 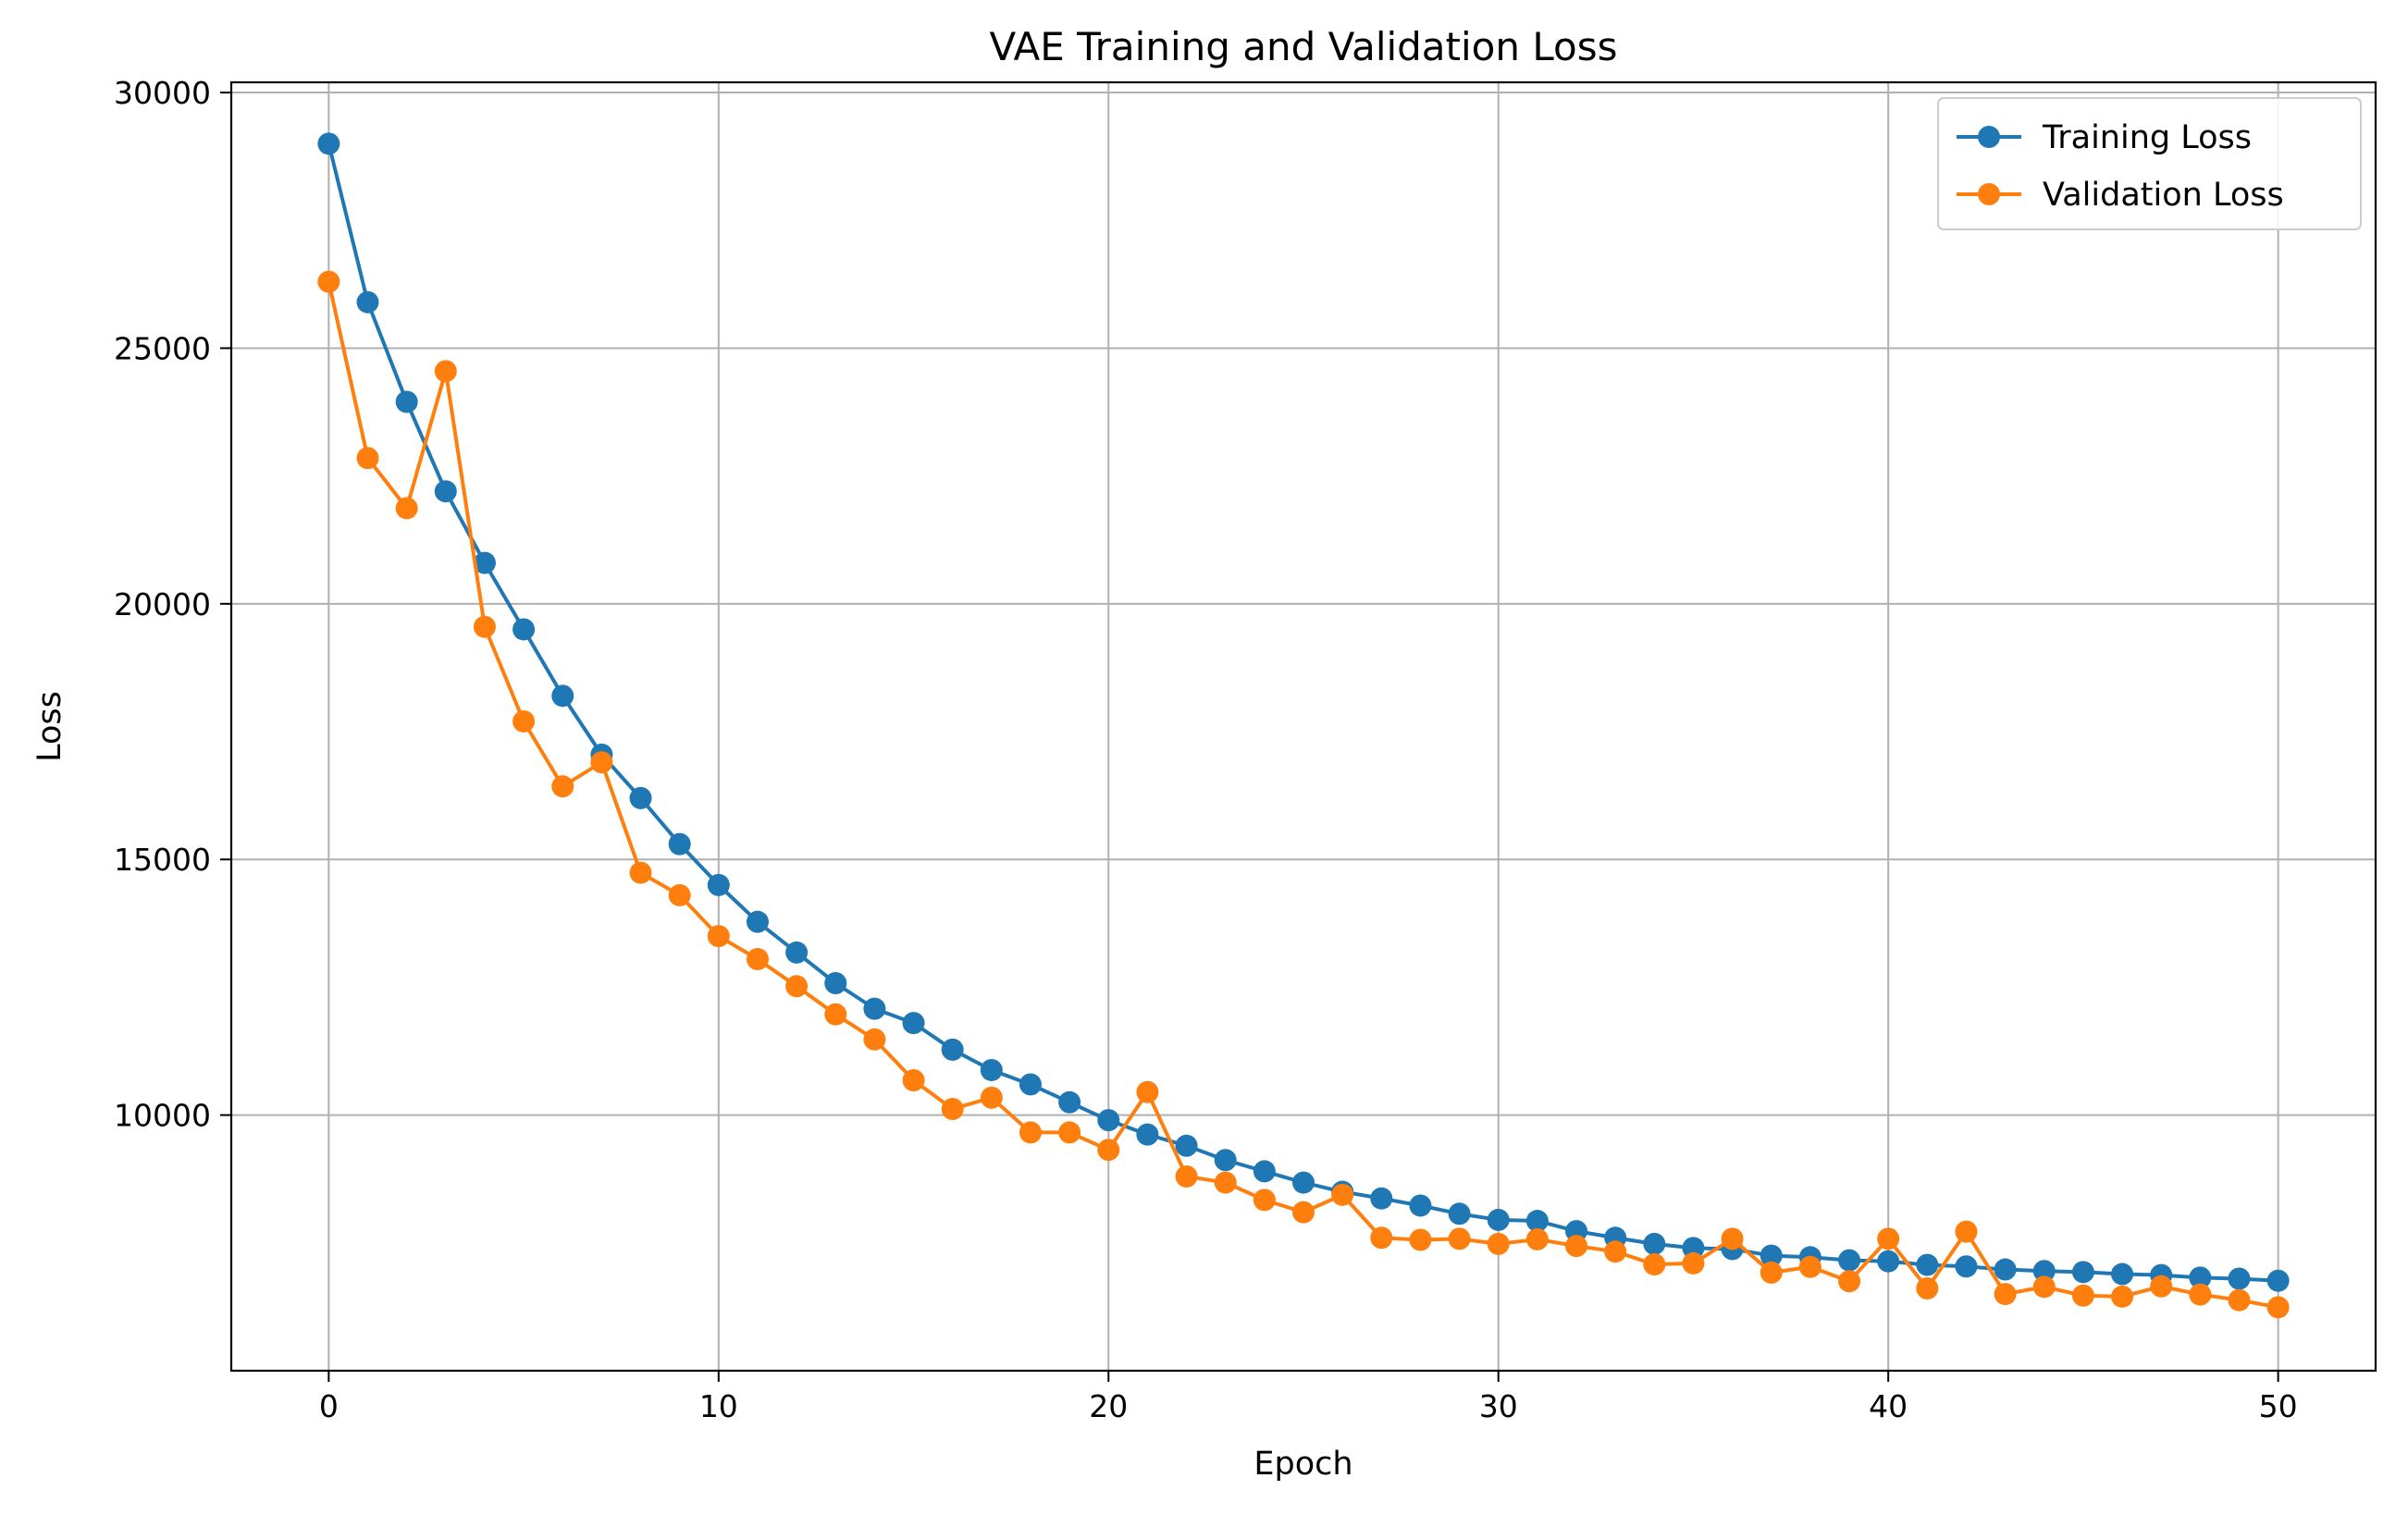 What do you see at coordinates (329, 1406) in the screenshot?
I see `x-tick-label: 0` at bounding box center [329, 1406].